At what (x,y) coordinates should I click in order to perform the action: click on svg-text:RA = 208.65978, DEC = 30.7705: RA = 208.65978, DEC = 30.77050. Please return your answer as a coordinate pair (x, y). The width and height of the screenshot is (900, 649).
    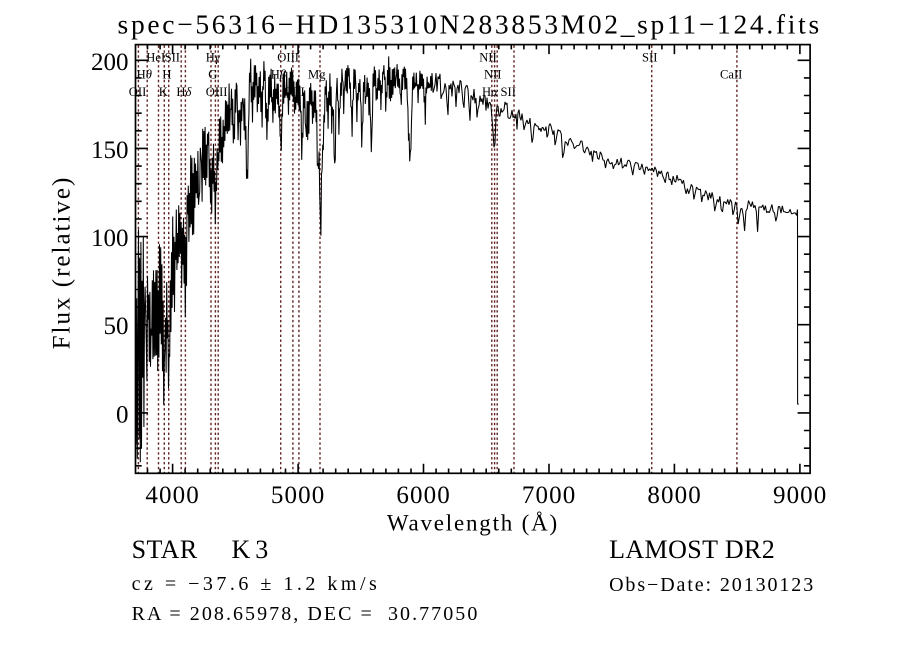
    Looking at the image, I should click on (306, 614).